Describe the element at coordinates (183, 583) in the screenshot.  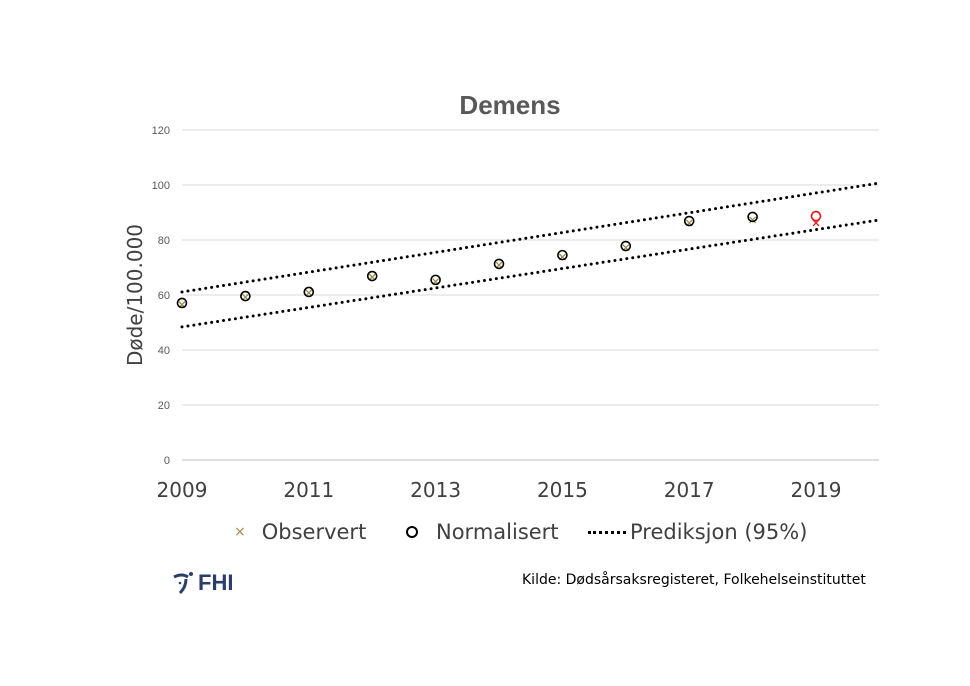
I see `fhi-logo-icon` at that location.